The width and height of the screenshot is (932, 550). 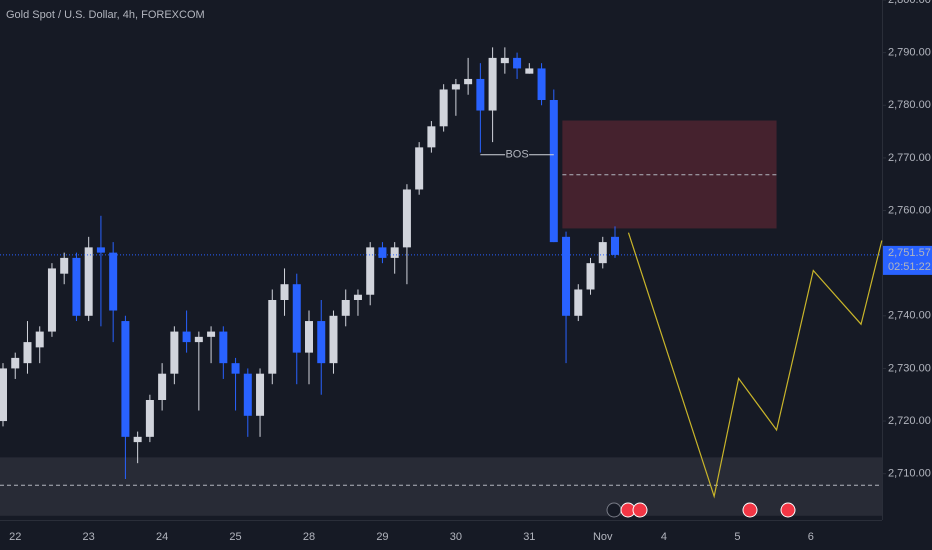 What do you see at coordinates (909, 158) in the screenshot?
I see `y-tick-label: 2,770.00` at bounding box center [909, 158].